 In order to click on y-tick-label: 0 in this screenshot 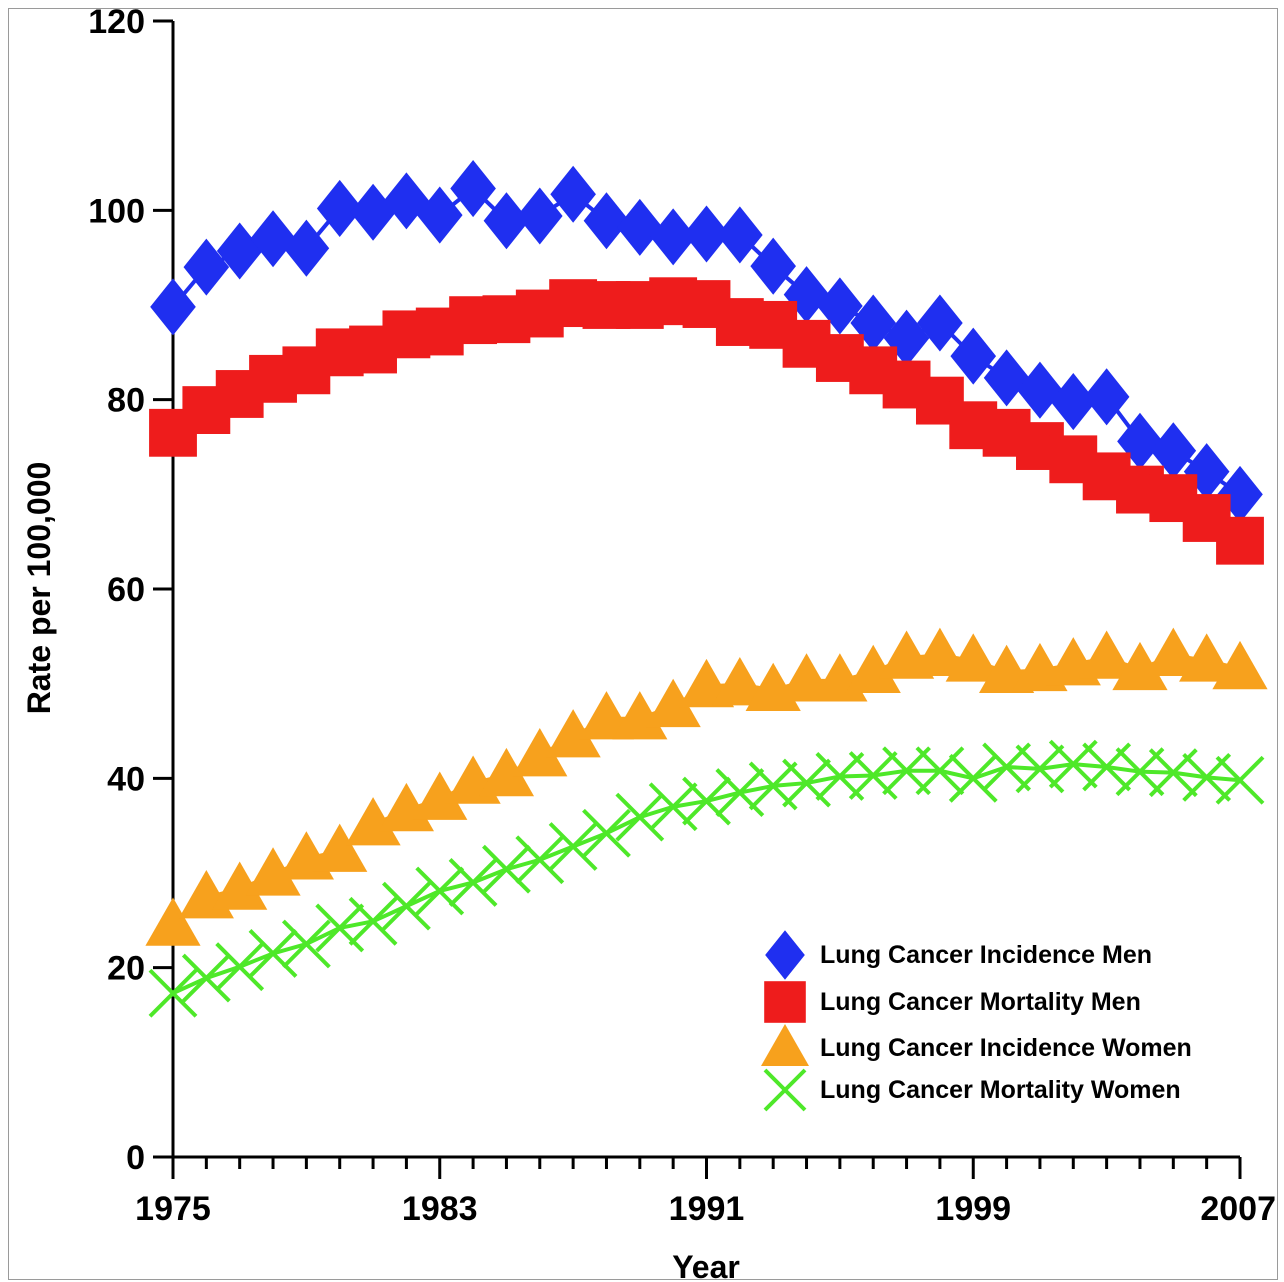, I will do `click(135, 1158)`.